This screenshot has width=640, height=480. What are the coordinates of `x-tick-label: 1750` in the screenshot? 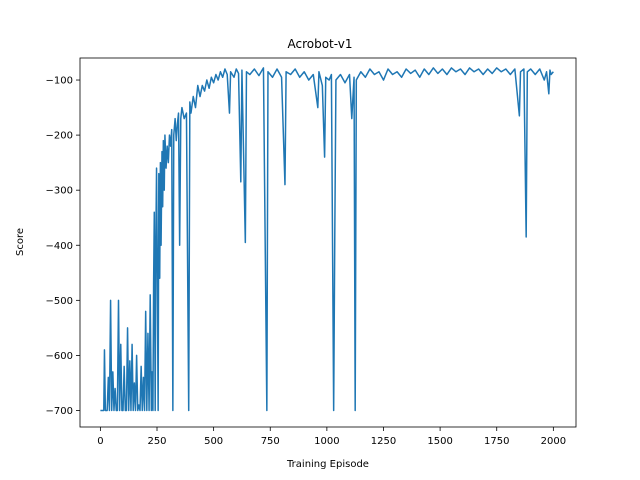 It's located at (496, 441).